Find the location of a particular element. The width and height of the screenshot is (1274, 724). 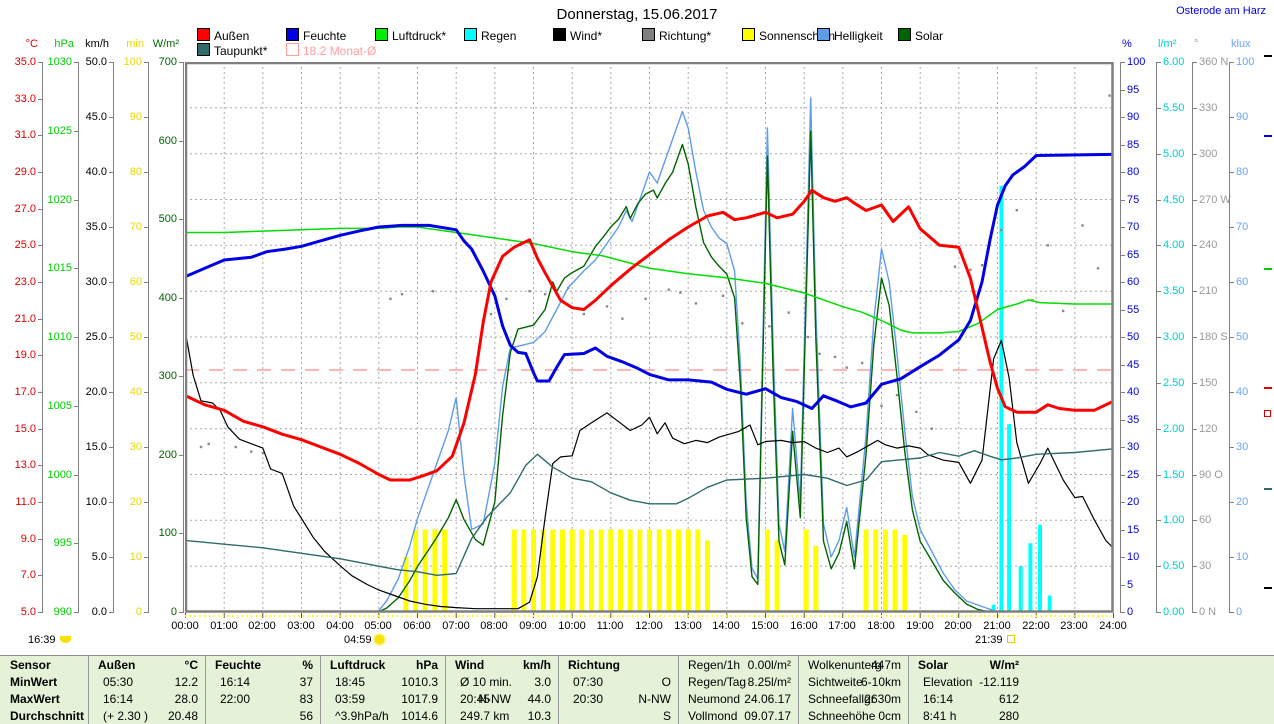

legend-label: Solar is located at coordinates (929, 36).